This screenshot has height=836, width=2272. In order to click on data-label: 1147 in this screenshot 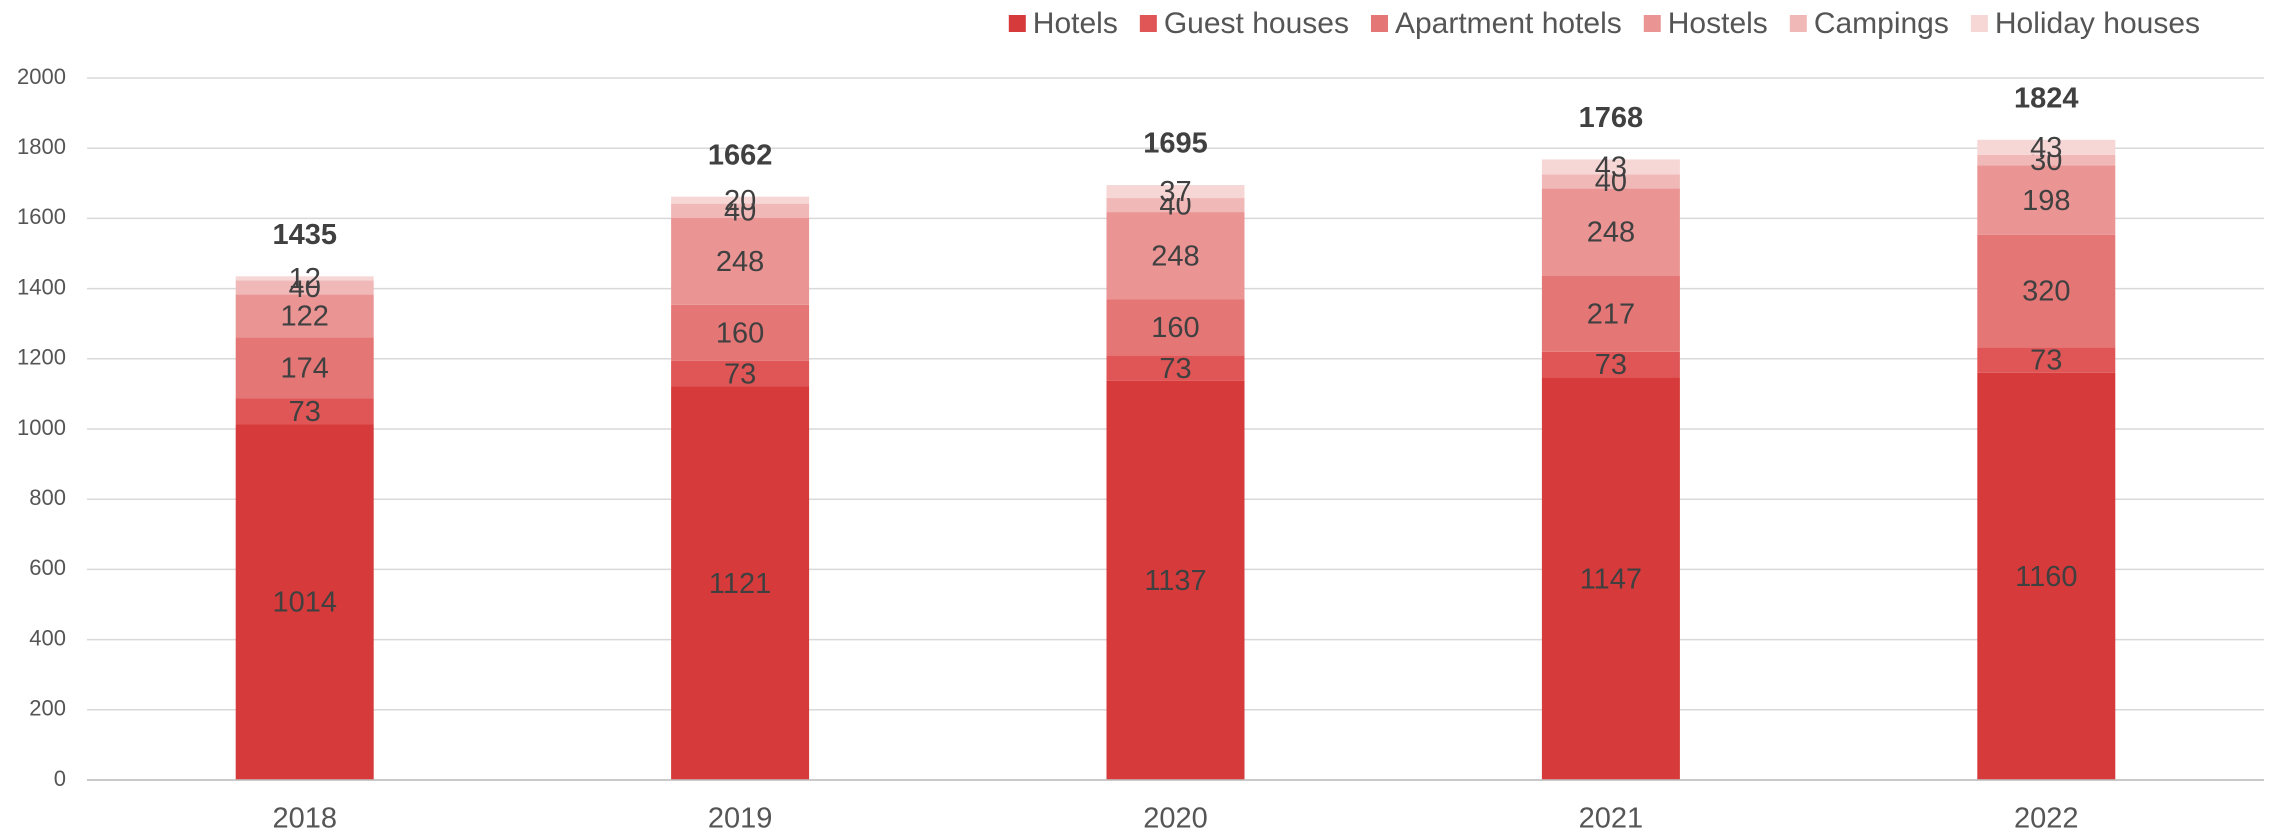, I will do `click(1611, 579)`.